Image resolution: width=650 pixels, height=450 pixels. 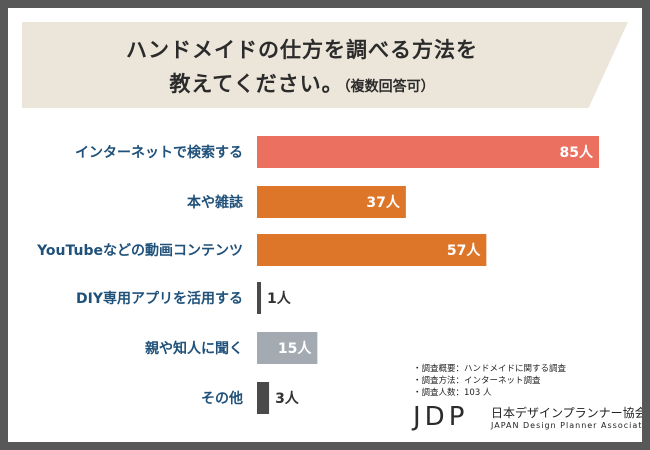 What do you see at coordinates (441, 417) in the screenshot?
I see `logo-mark: JDP` at bounding box center [441, 417].